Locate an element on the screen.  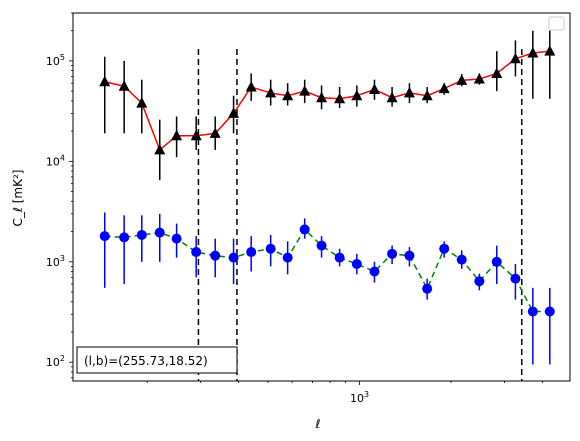
annotation-box is located at coordinates (157, 360).